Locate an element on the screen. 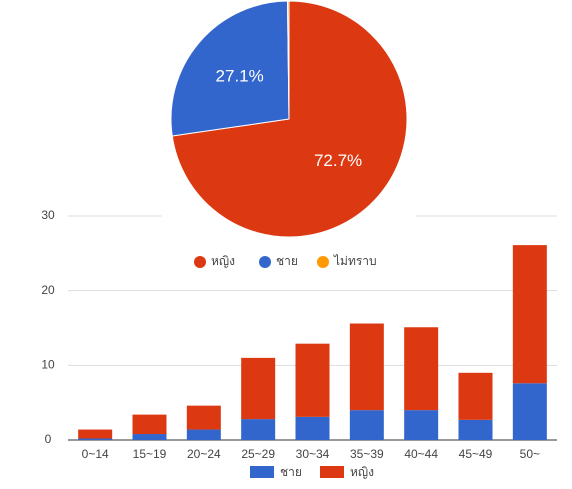 This screenshot has height=489, width=572. y-tick-label: 30 is located at coordinates (48, 215).